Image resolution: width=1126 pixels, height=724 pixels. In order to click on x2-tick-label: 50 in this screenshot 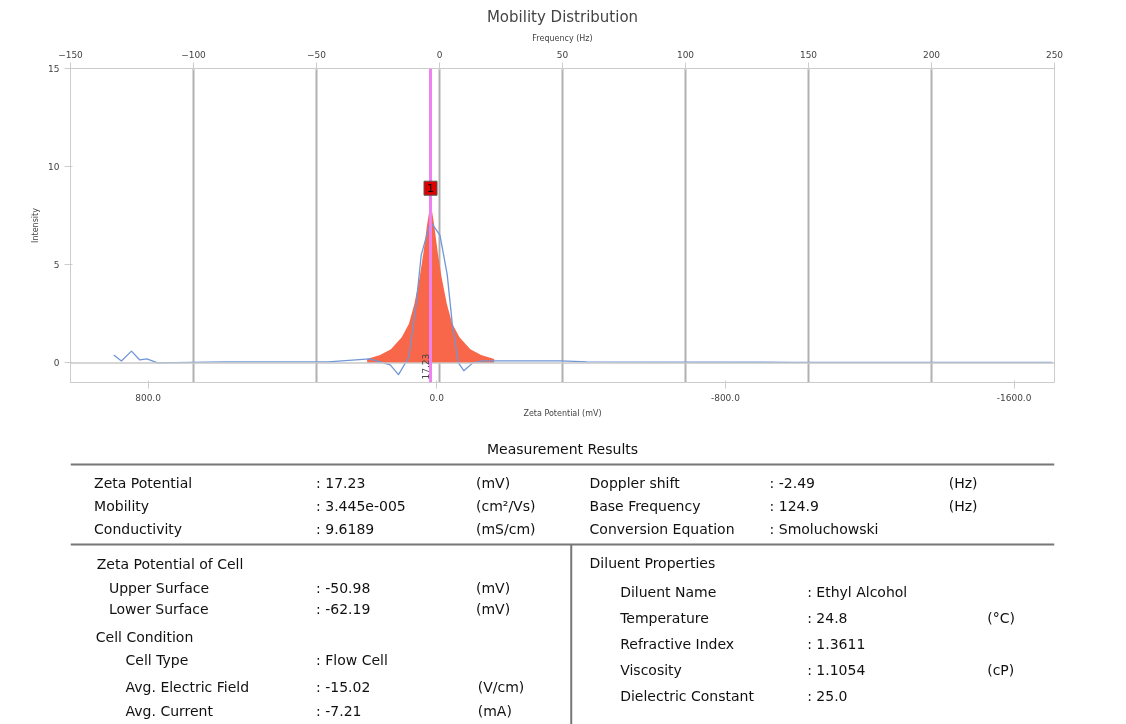, I will do `click(562, 54)`.